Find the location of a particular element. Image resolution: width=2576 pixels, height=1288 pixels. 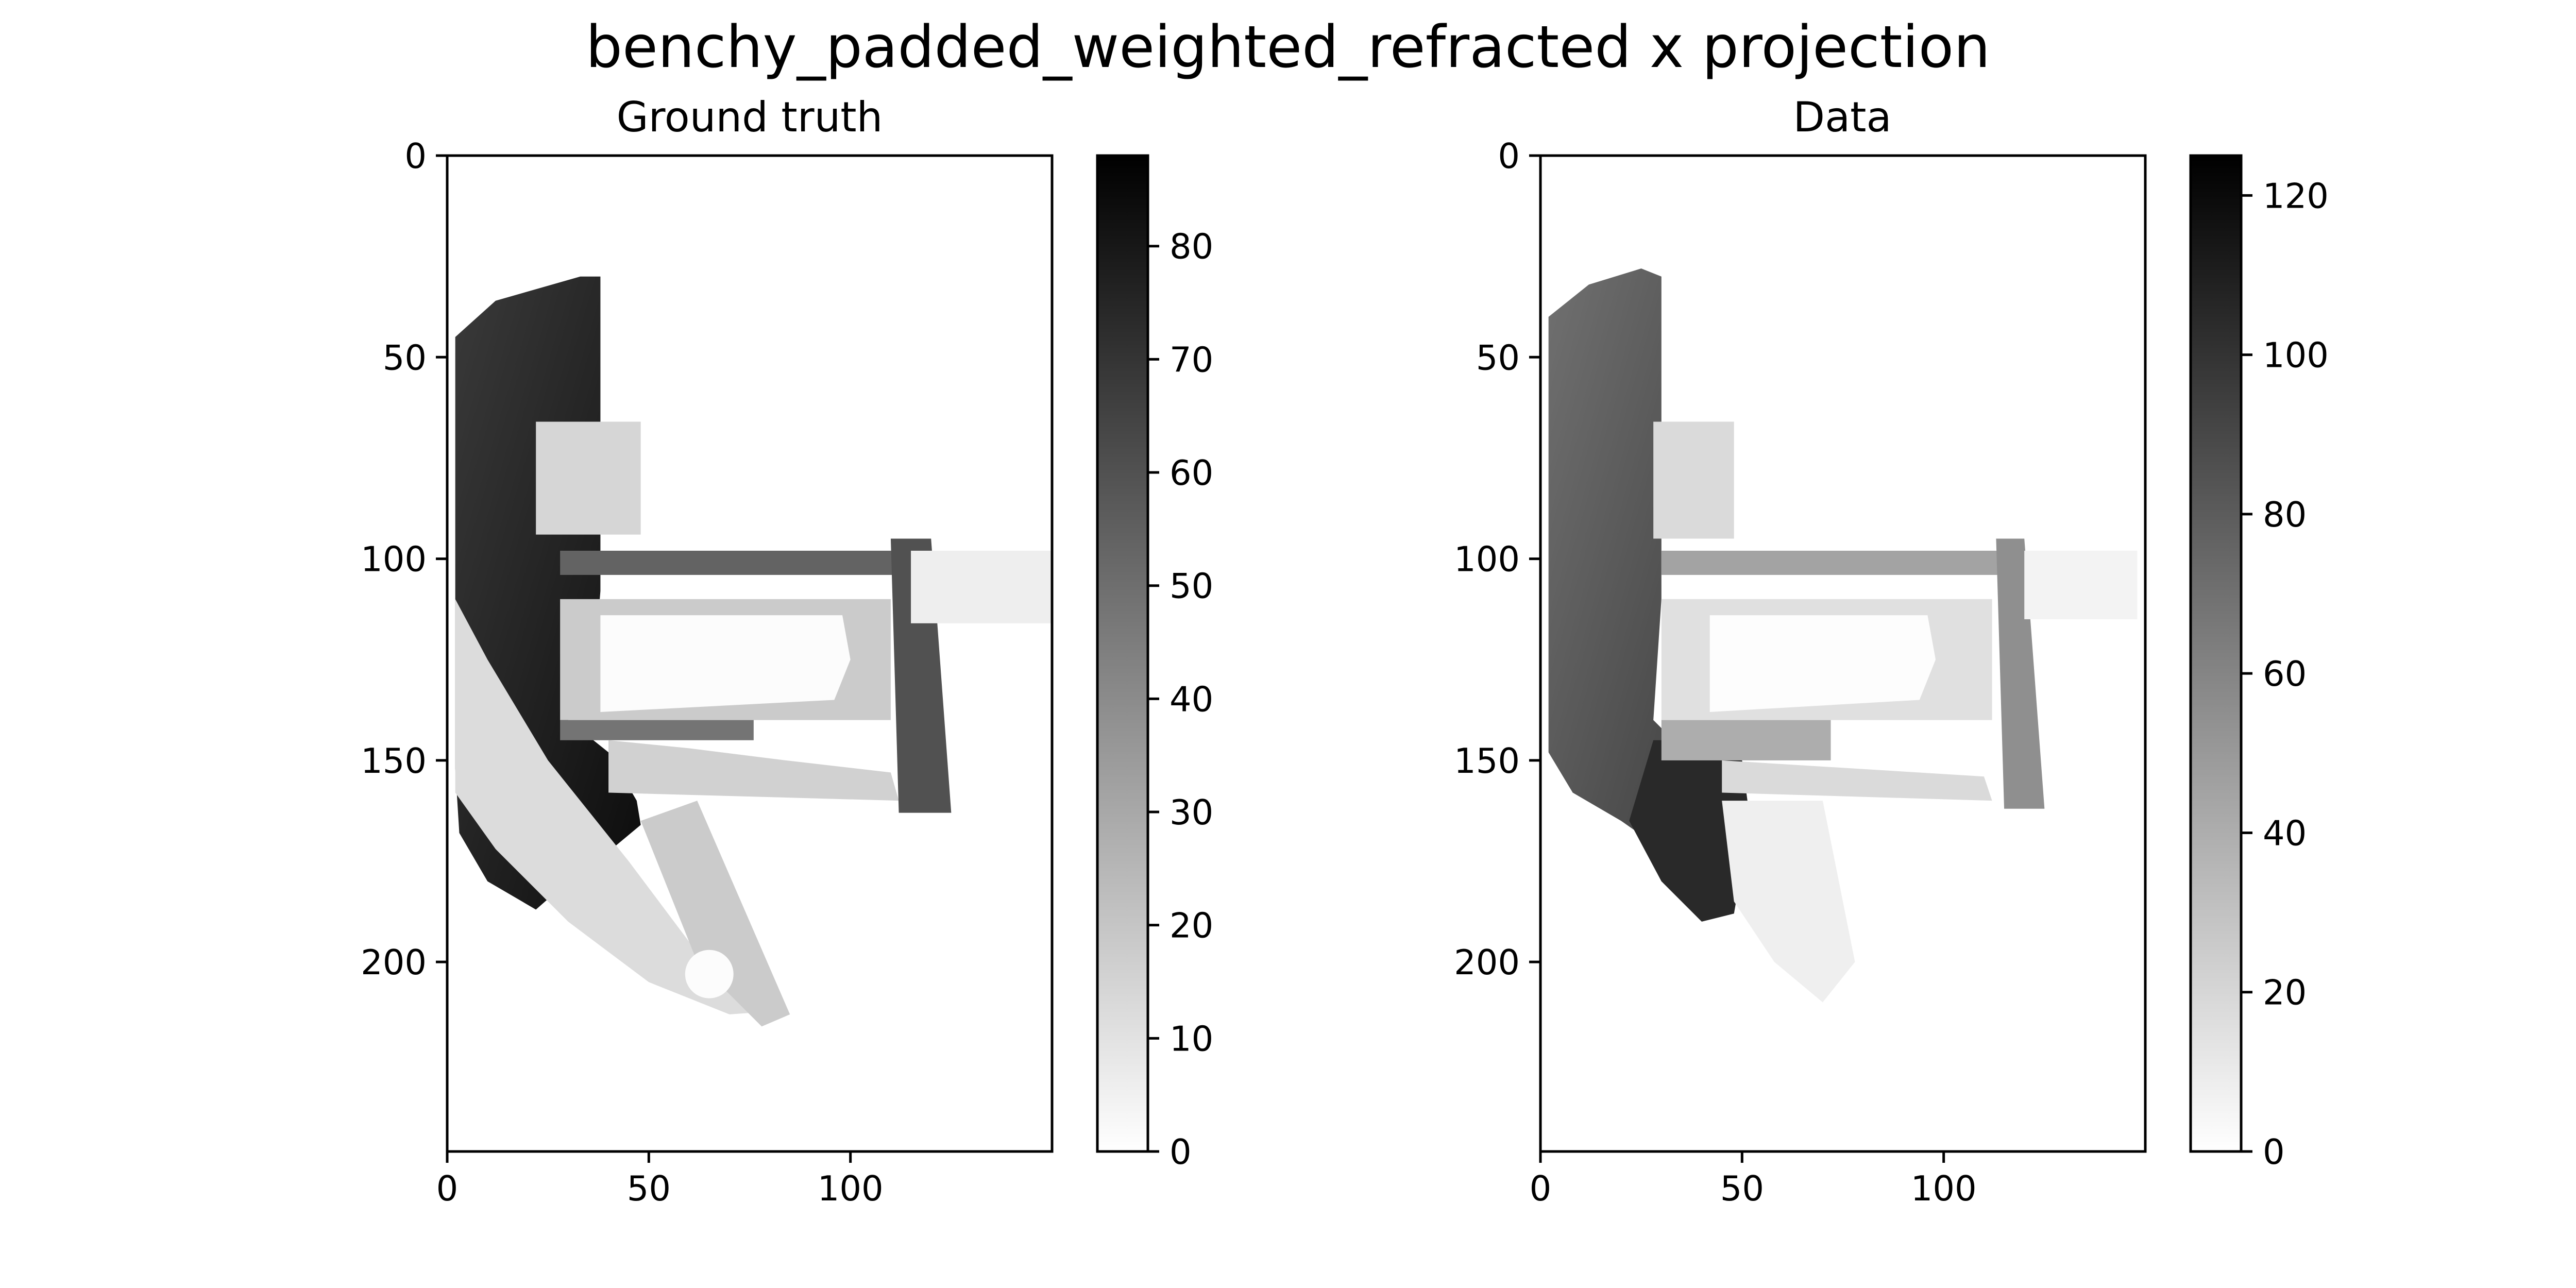

colorbar-tick-label: 50 is located at coordinates (1191, 586).